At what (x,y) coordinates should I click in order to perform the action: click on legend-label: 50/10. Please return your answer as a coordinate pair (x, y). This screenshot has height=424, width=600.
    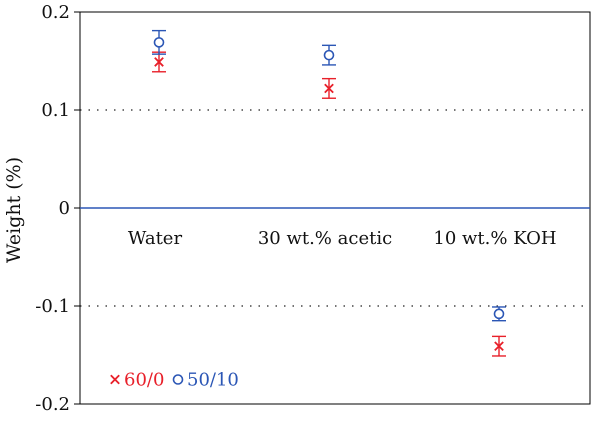
    Looking at the image, I should click on (213, 380).